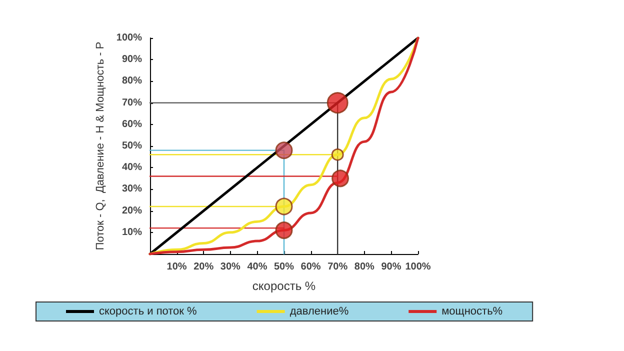  I want to click on y-tick-label: 50%, so click(132, 146).